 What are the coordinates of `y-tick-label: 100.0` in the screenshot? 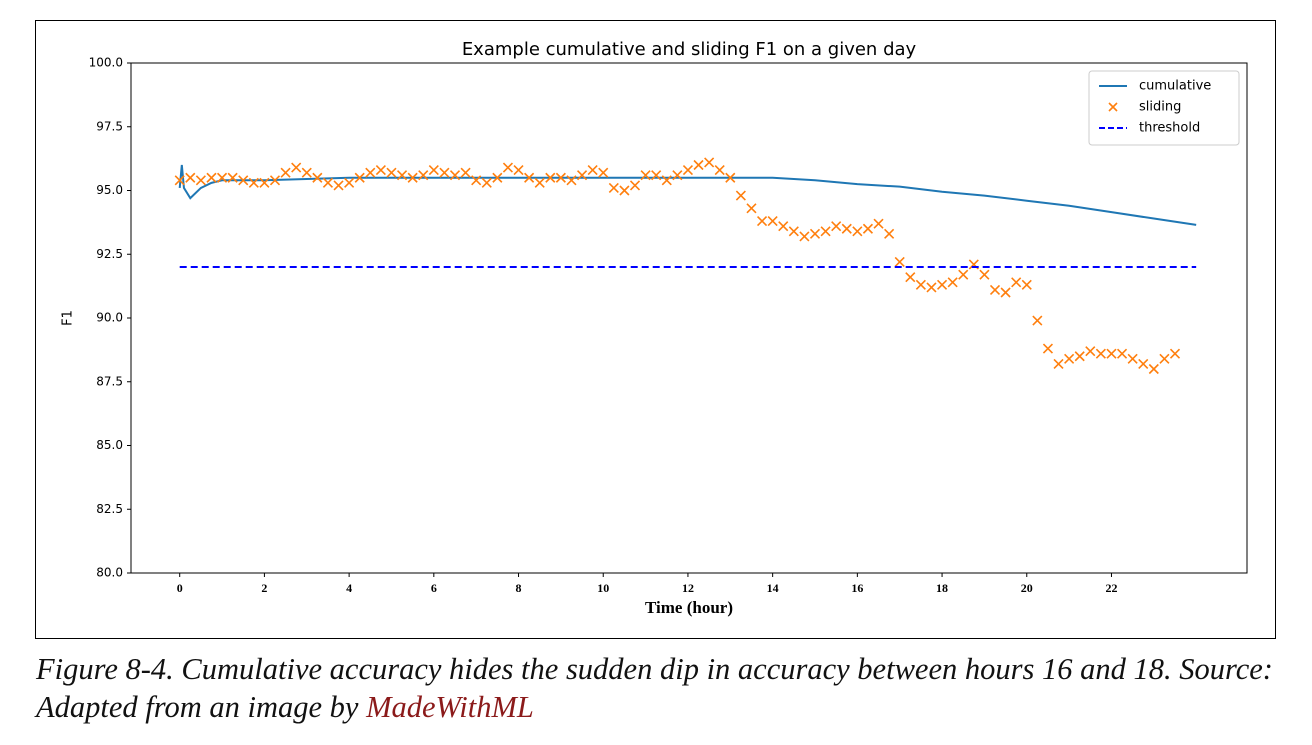 It's located at (106, 63).